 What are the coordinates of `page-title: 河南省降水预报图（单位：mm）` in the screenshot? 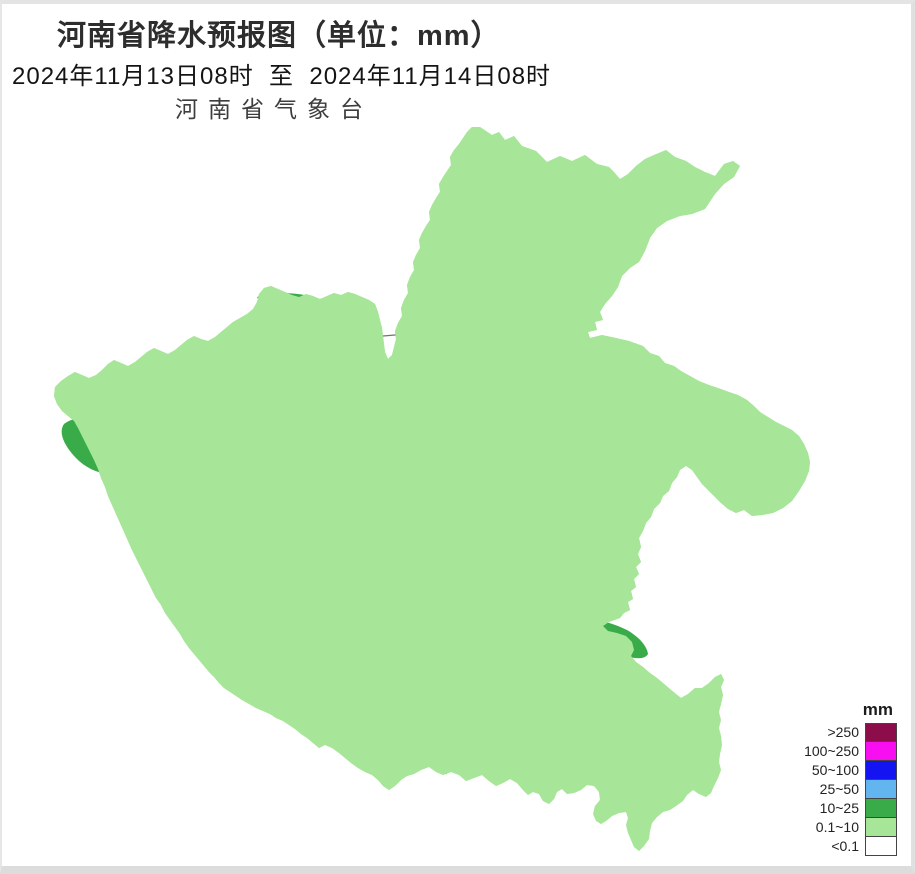 It's located at (279, 36).